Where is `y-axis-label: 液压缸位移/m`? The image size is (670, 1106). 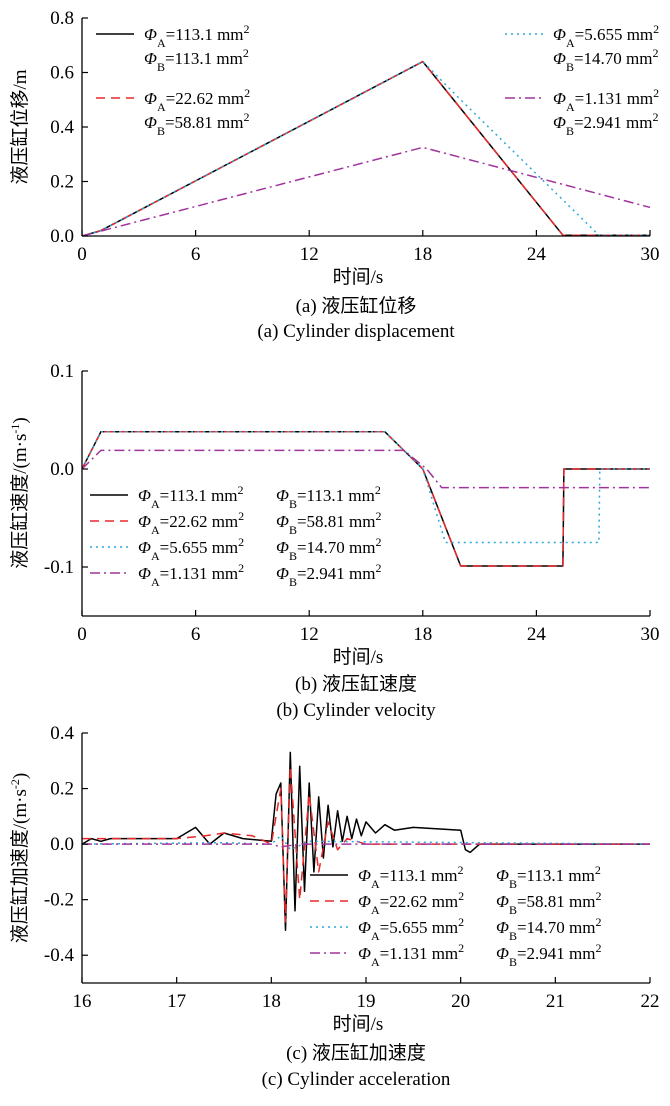 y-axis-label: 液压缸位移/m is located at coordinates (20, 126).